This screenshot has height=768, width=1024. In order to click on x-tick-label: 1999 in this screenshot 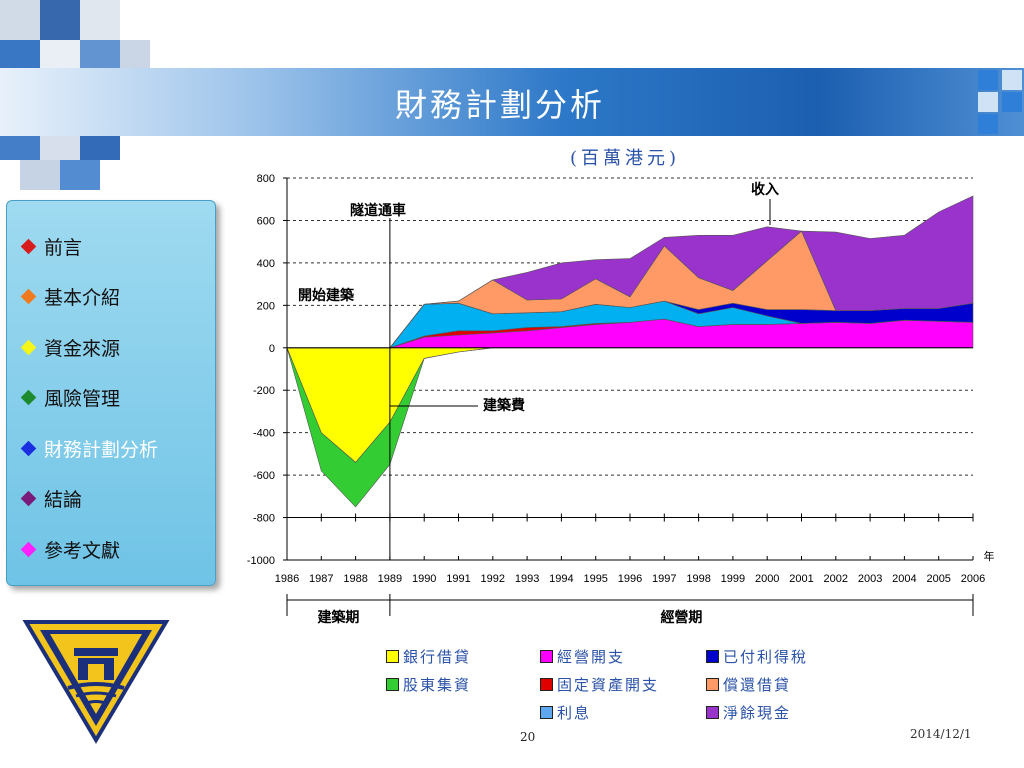, I will do `click(733, 579)`.